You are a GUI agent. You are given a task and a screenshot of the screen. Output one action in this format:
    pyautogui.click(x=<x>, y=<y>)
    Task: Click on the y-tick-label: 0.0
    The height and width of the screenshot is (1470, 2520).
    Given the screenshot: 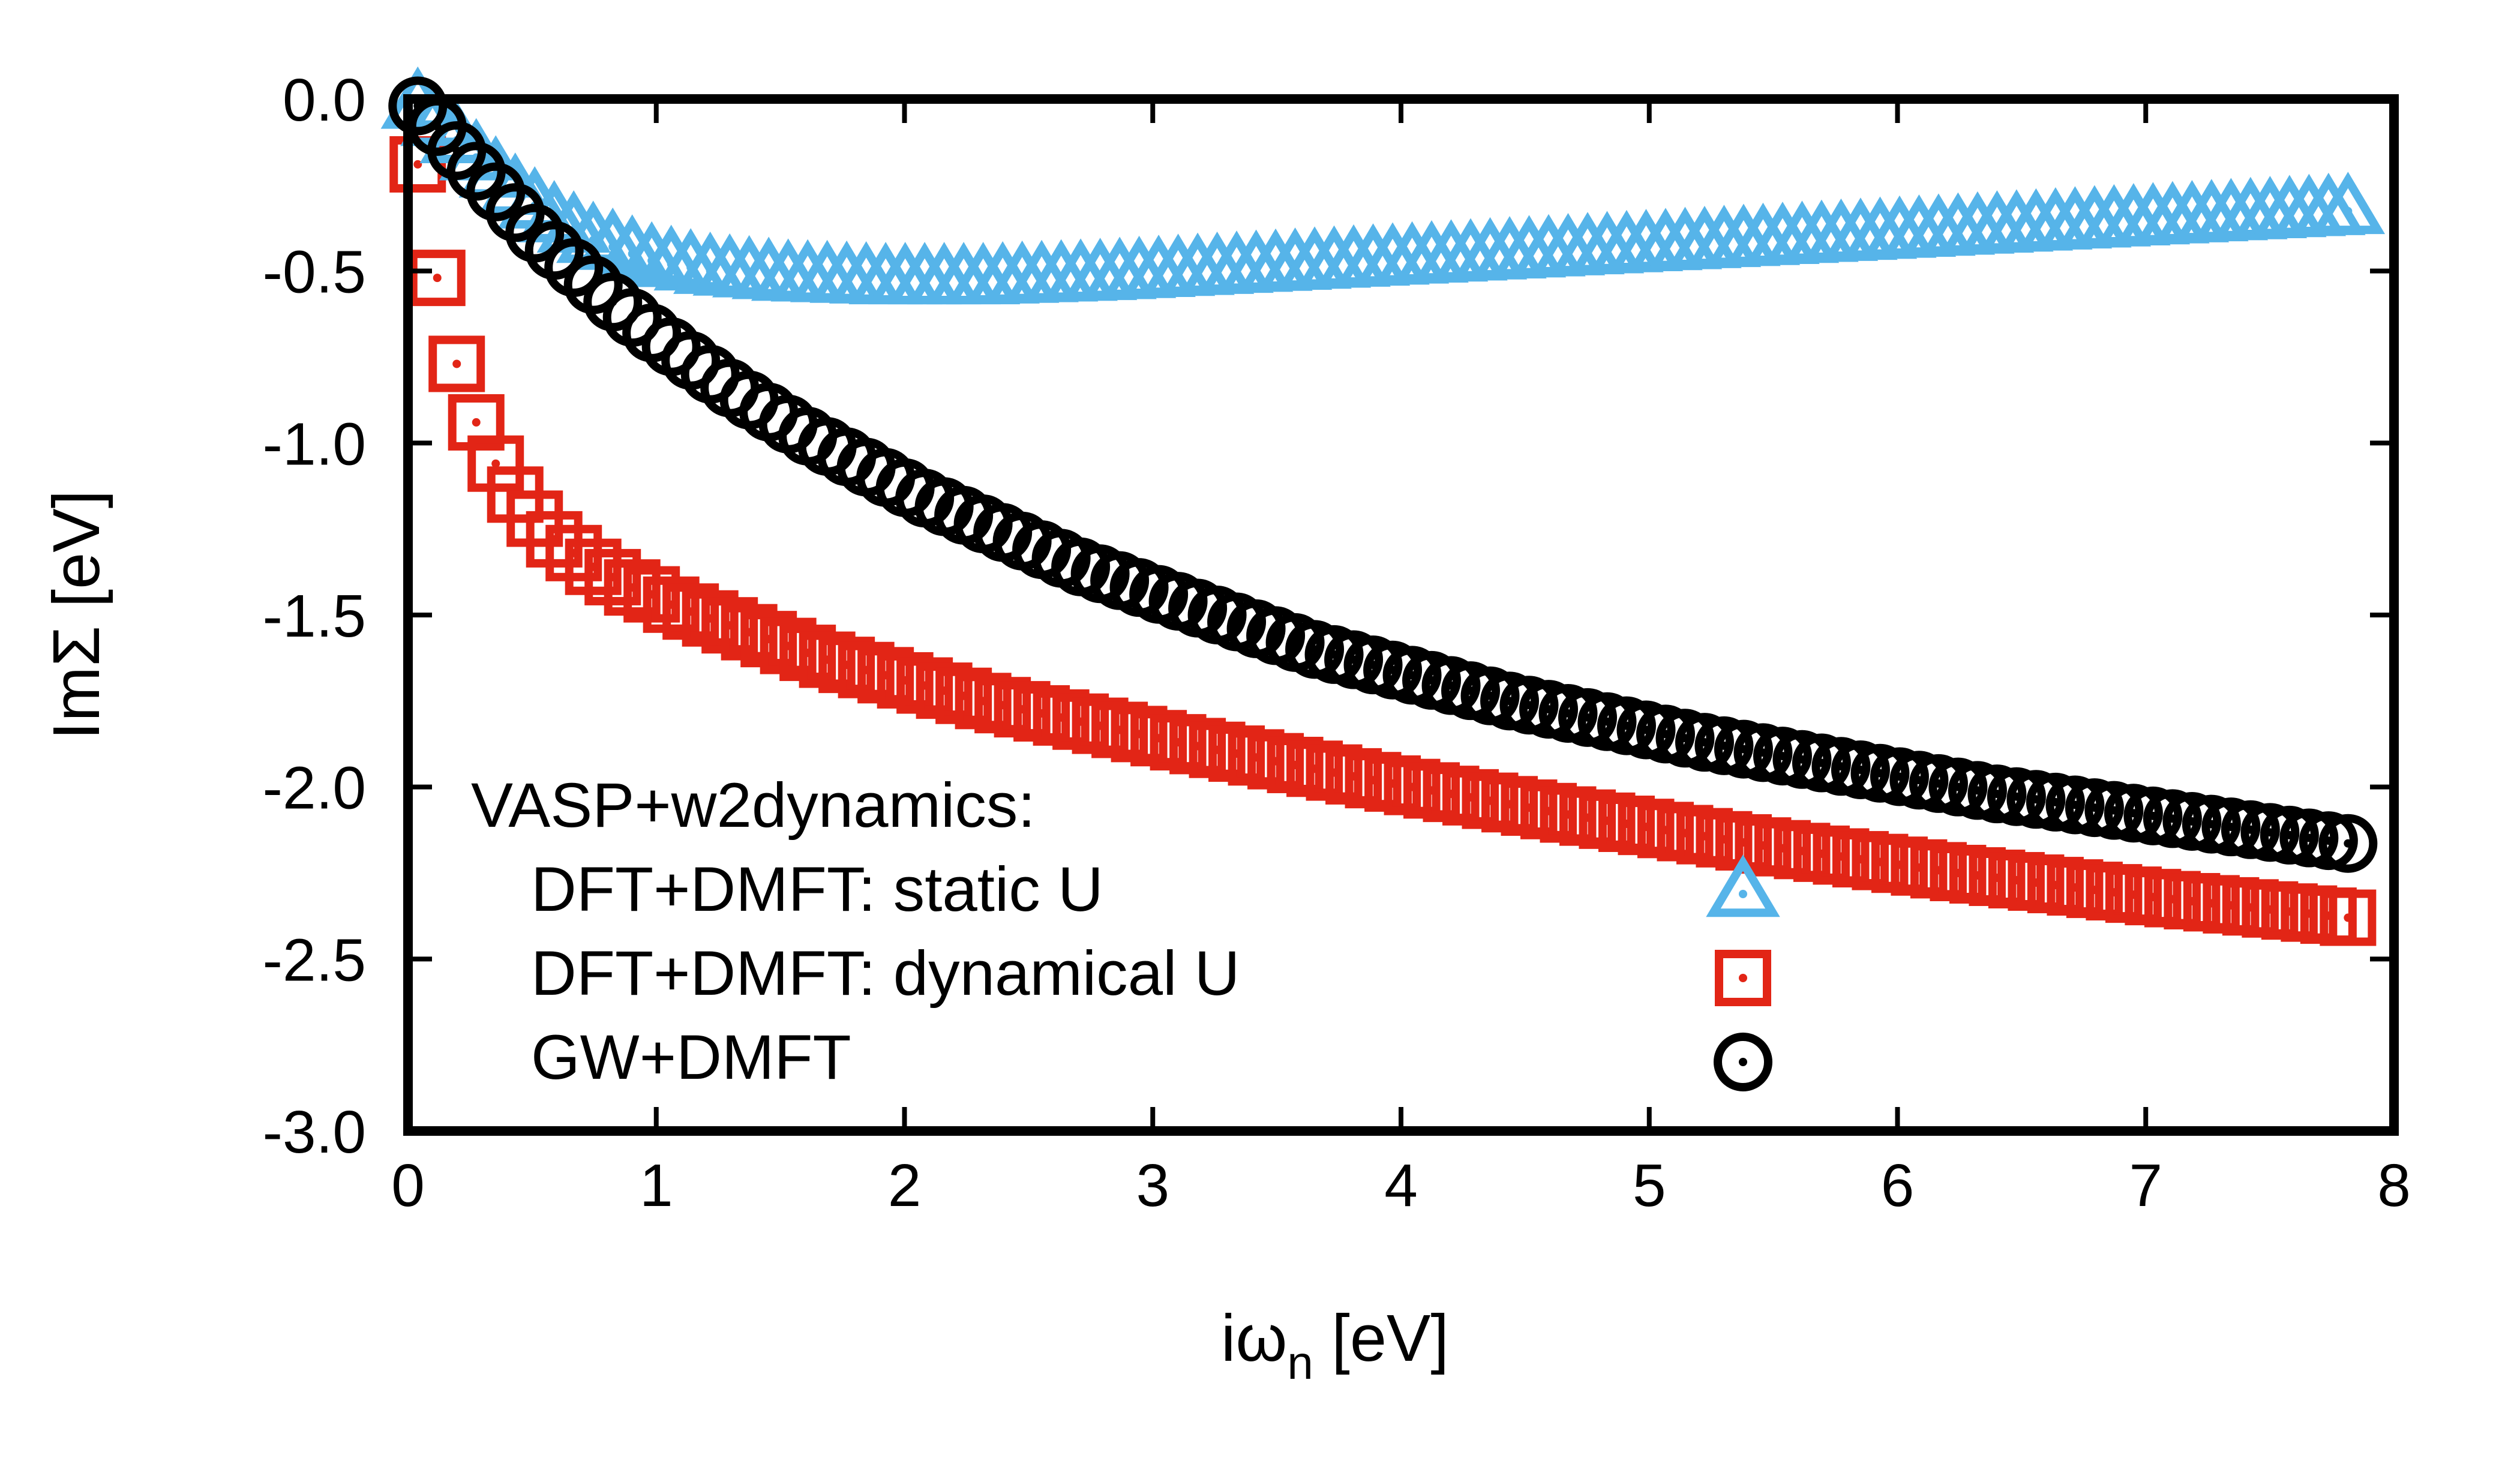 What is the action you would take?
    pyautogui.click(x=324, y=100)
    